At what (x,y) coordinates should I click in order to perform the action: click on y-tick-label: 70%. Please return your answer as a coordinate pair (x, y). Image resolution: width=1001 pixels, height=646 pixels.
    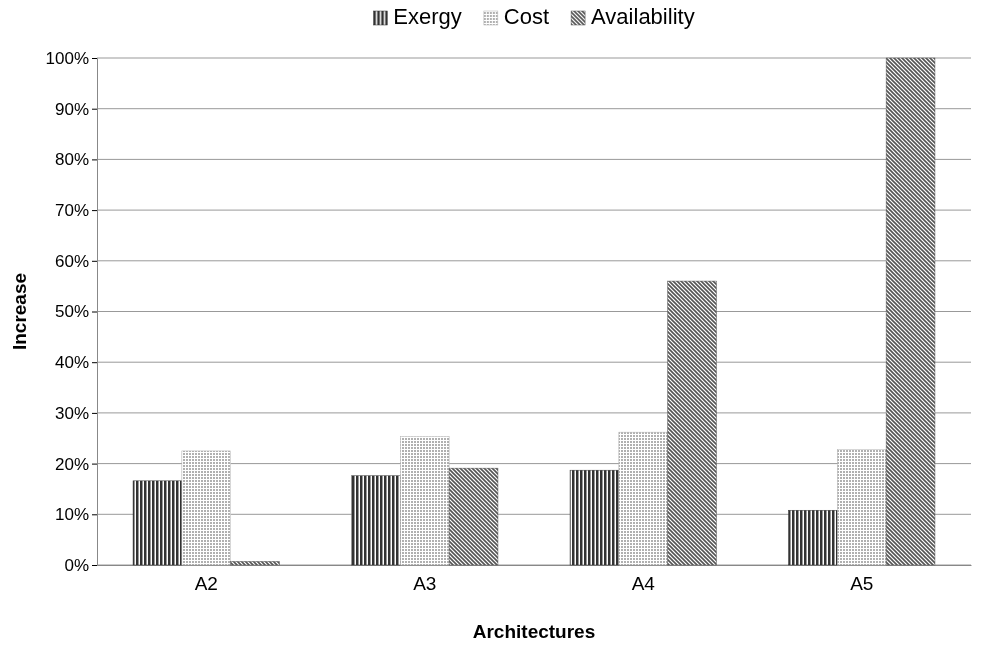
    Looking at the image, I should click on (71, 211).